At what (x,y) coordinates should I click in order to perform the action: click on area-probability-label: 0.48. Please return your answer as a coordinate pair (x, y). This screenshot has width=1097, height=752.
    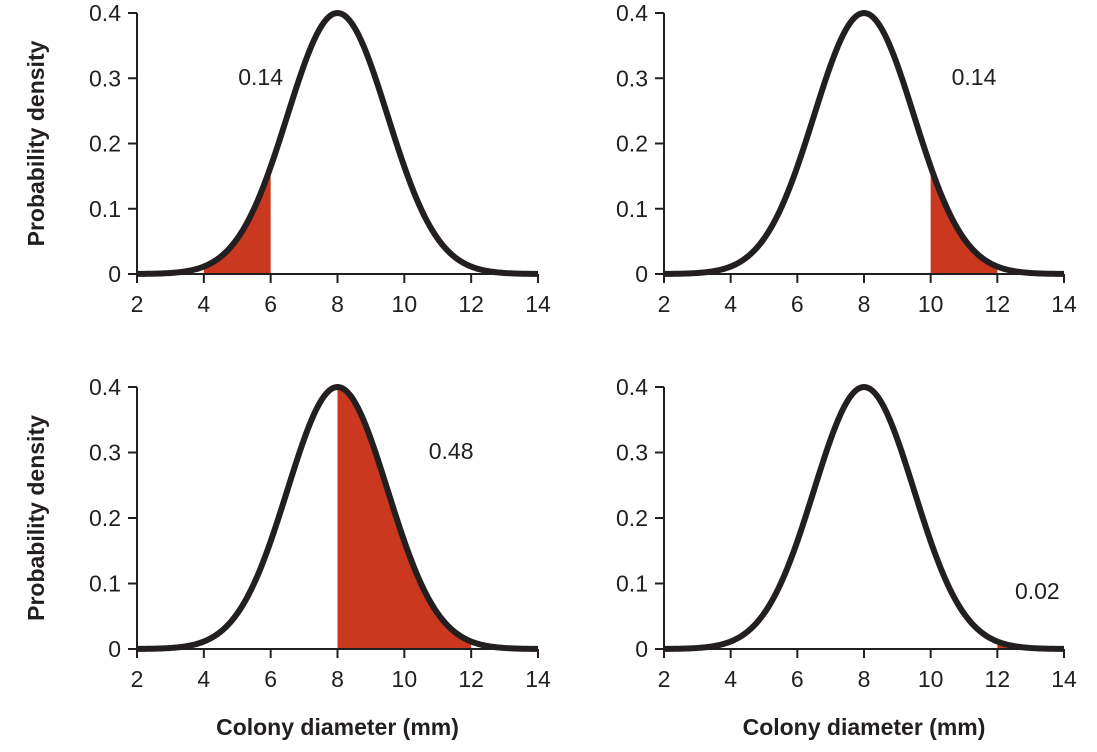
    Looking at the image, I should click on (451, 451).